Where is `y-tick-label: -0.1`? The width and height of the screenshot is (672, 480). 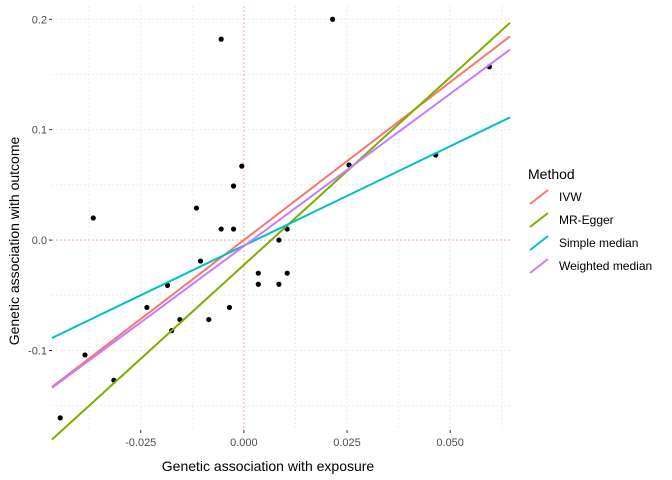 y-tick-label: -0.1 is located at coordinates (37, 352).